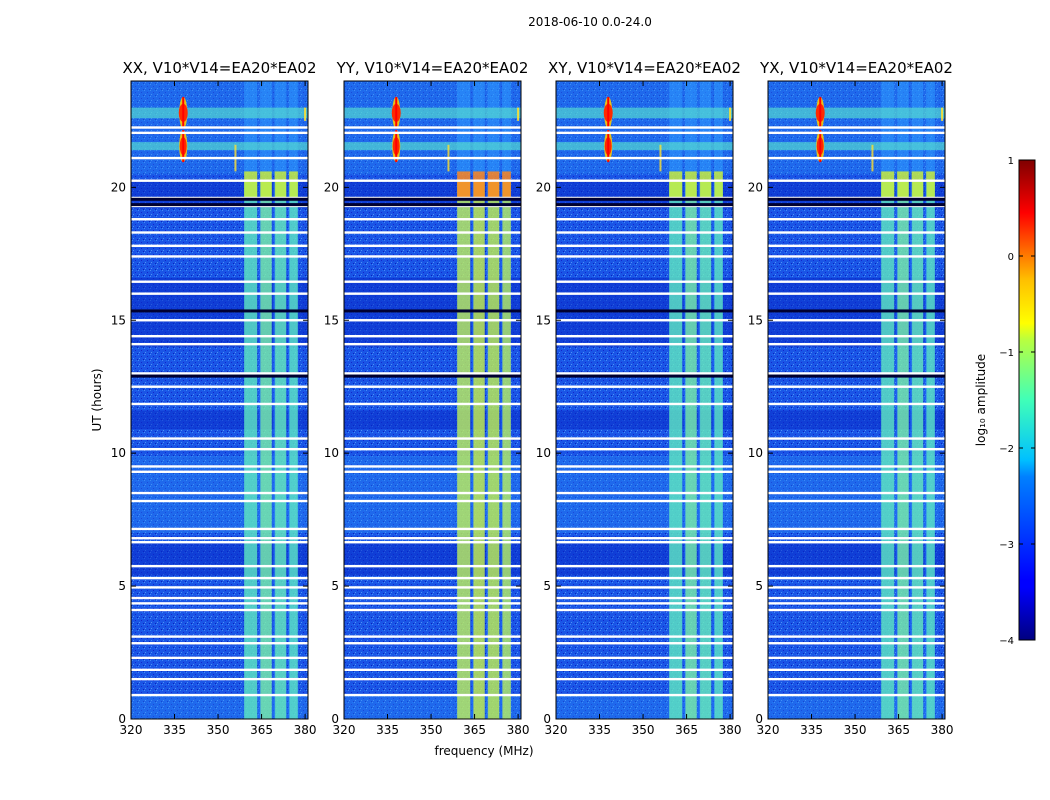 Image resolution: width=1050 pixels, height=800 pixels. What do you see at coordinates (335, 719) in the screenshot?
I see `y-tick-label: 0` at bounding box center [335, 719].